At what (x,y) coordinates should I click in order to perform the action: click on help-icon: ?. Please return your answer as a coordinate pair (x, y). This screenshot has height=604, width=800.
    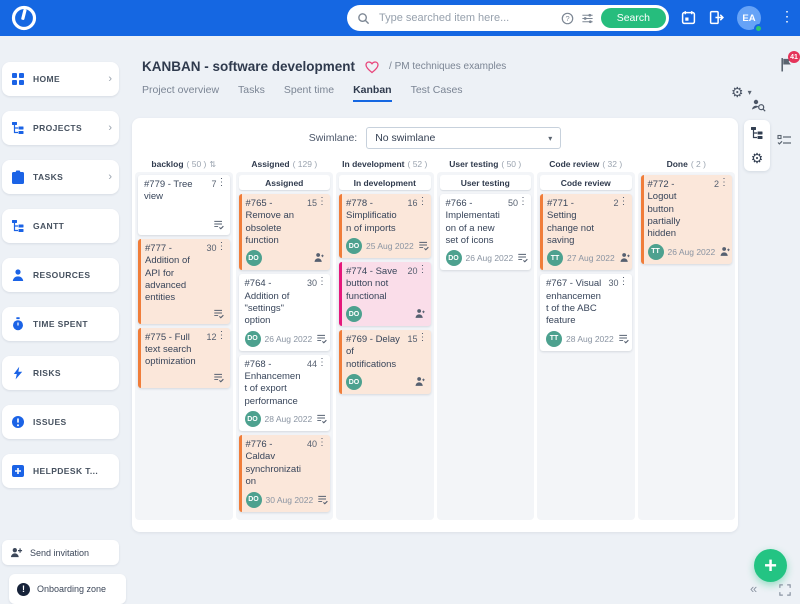
    Looking at the image, I should click on (567, 18).